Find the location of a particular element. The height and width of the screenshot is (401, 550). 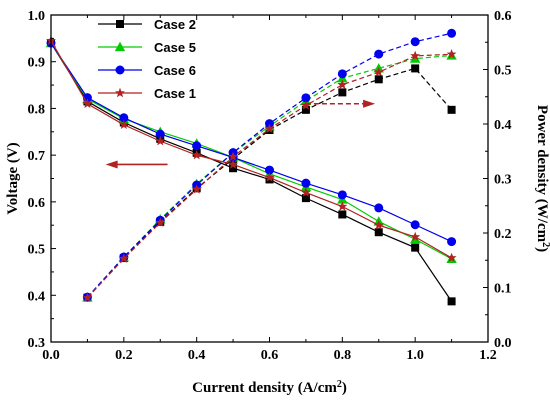

y-left-tick-label: 0.4 is located at coordinates (37, 296).